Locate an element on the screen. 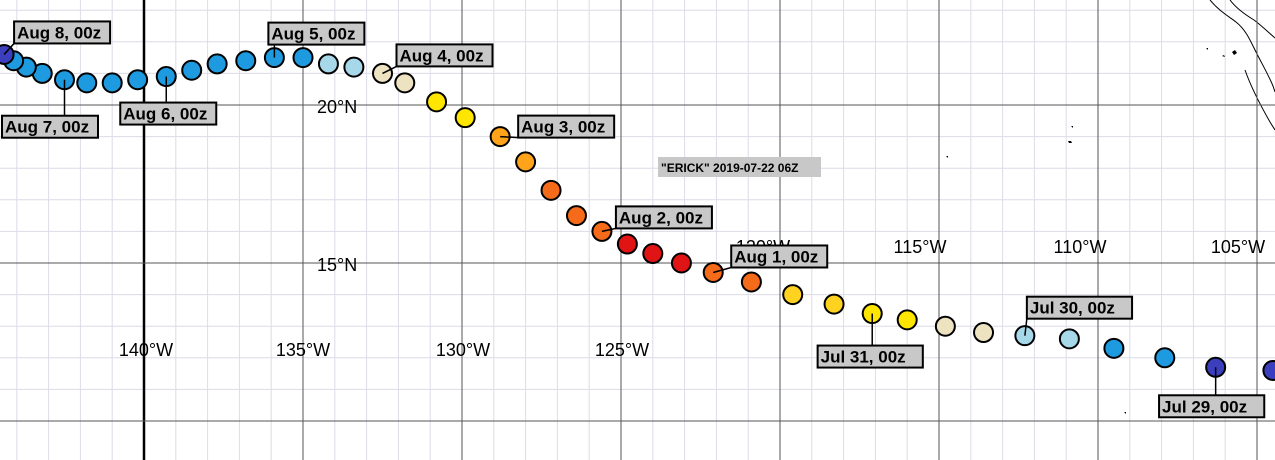 The width and height of the screenshot is (1275, 460). lon-label-135w: 135°W is located at coordinates (303, 350).